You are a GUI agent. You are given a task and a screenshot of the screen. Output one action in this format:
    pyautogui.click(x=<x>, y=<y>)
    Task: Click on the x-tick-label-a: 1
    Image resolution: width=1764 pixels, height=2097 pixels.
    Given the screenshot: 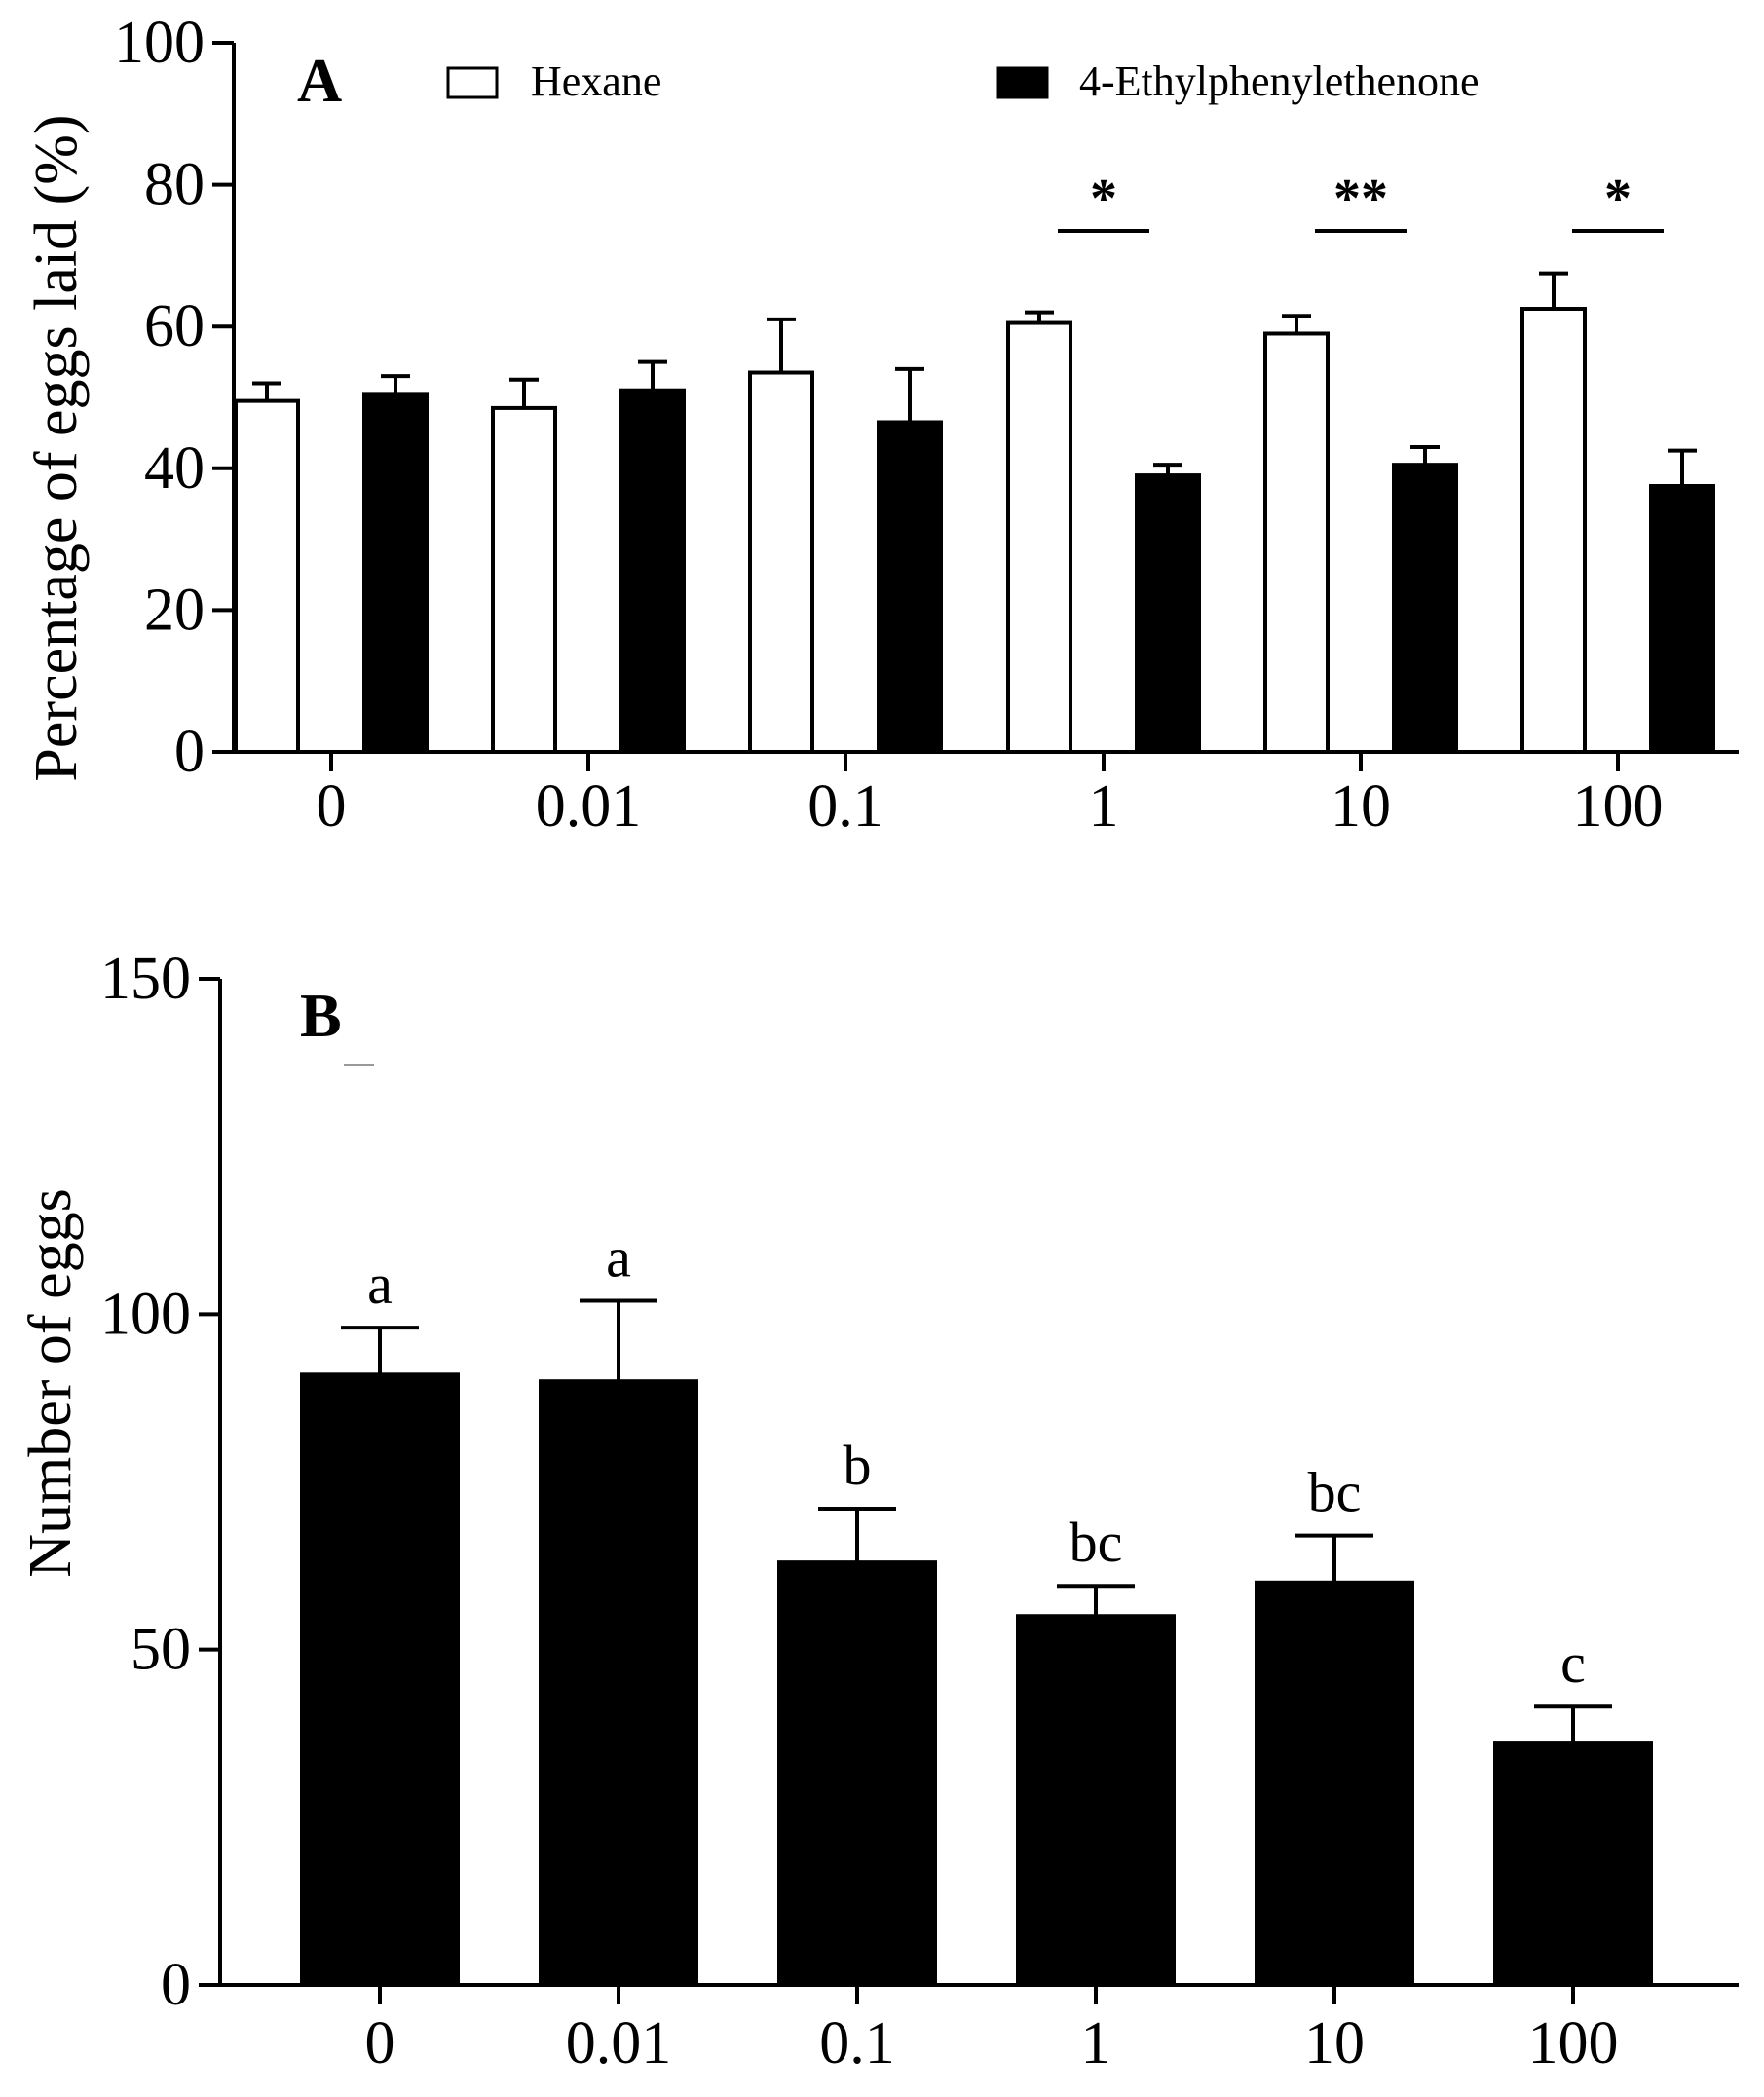 What is the action you would take?
    pyautogui.click(x=1104, y=806)
    